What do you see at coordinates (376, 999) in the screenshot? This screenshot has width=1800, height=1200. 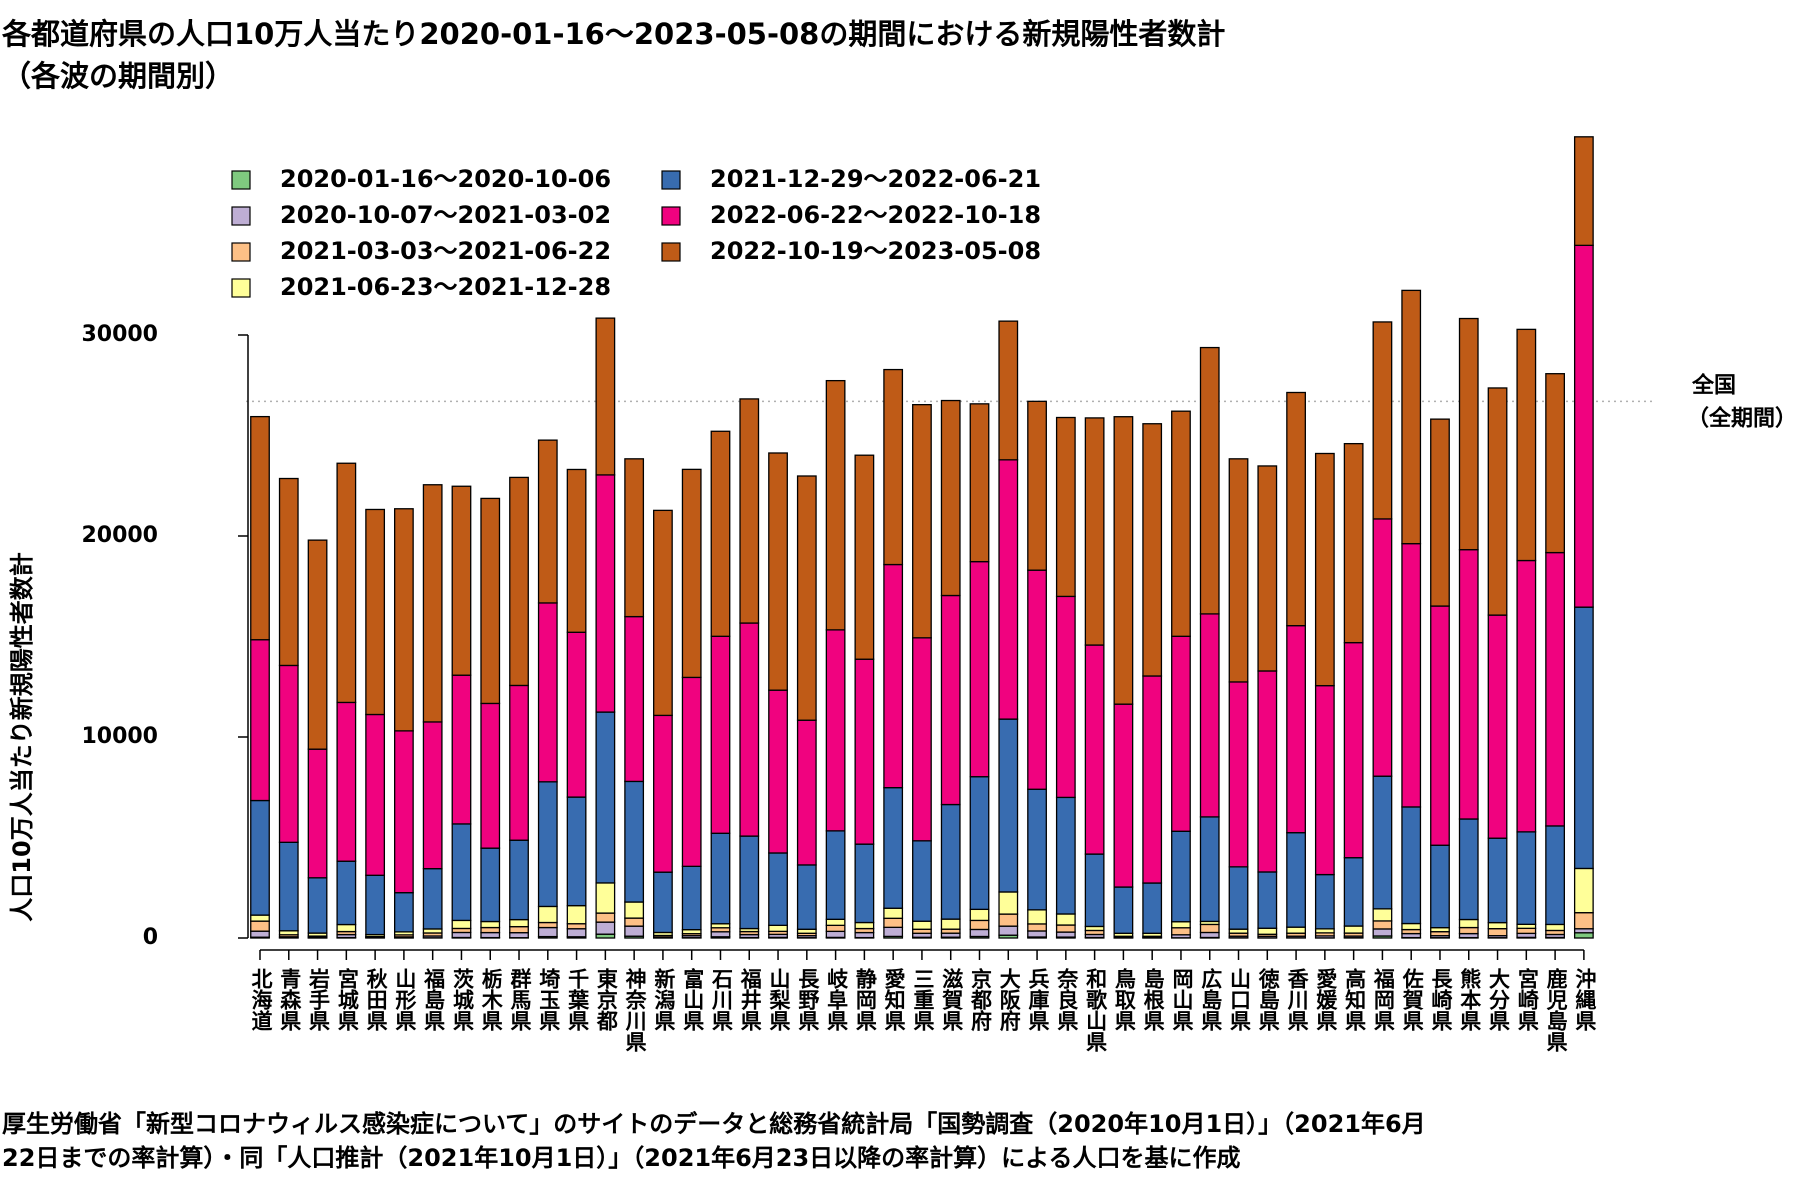 I see `x-tick-label: 秋田県` at bounding box center [376, 999].